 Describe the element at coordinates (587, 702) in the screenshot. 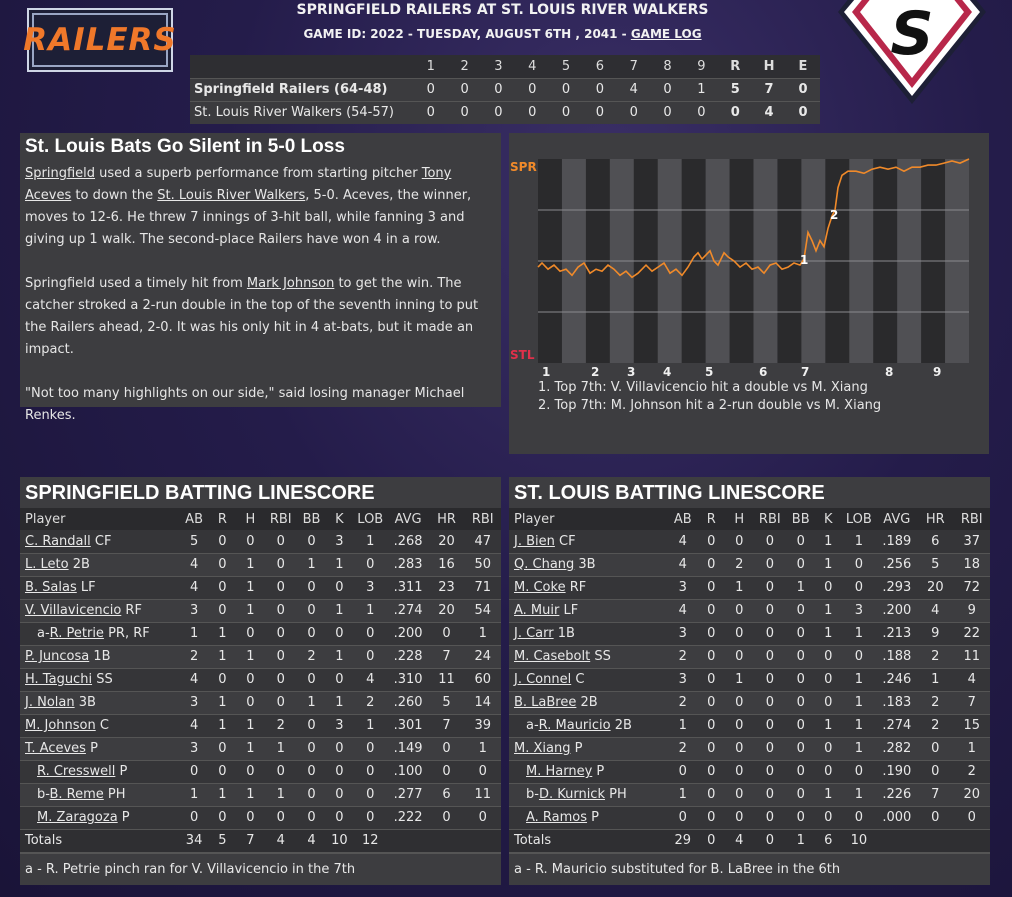

I see `player-position: 2B` at that location.